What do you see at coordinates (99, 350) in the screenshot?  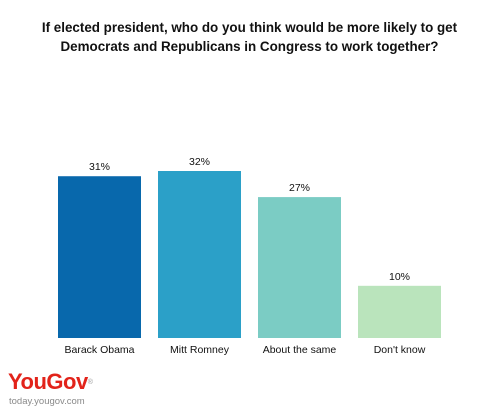 I see `category-label-0: Barack Obama` at bounding box center [99, 350].